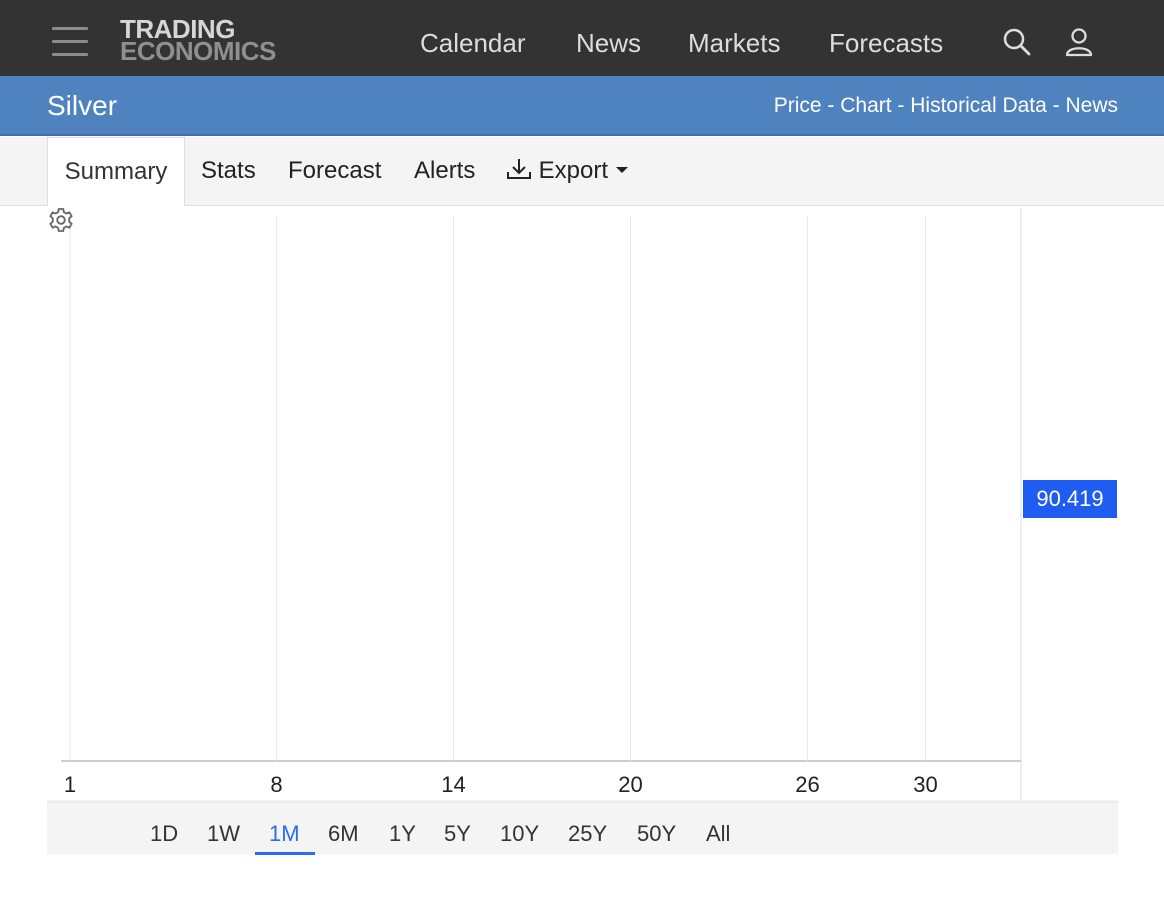 The height and width of the screenshot is (901, 1164). Describe the element at coordinates (734, 43) in the screenshot. I see `nav-markets: Markets` at that location.